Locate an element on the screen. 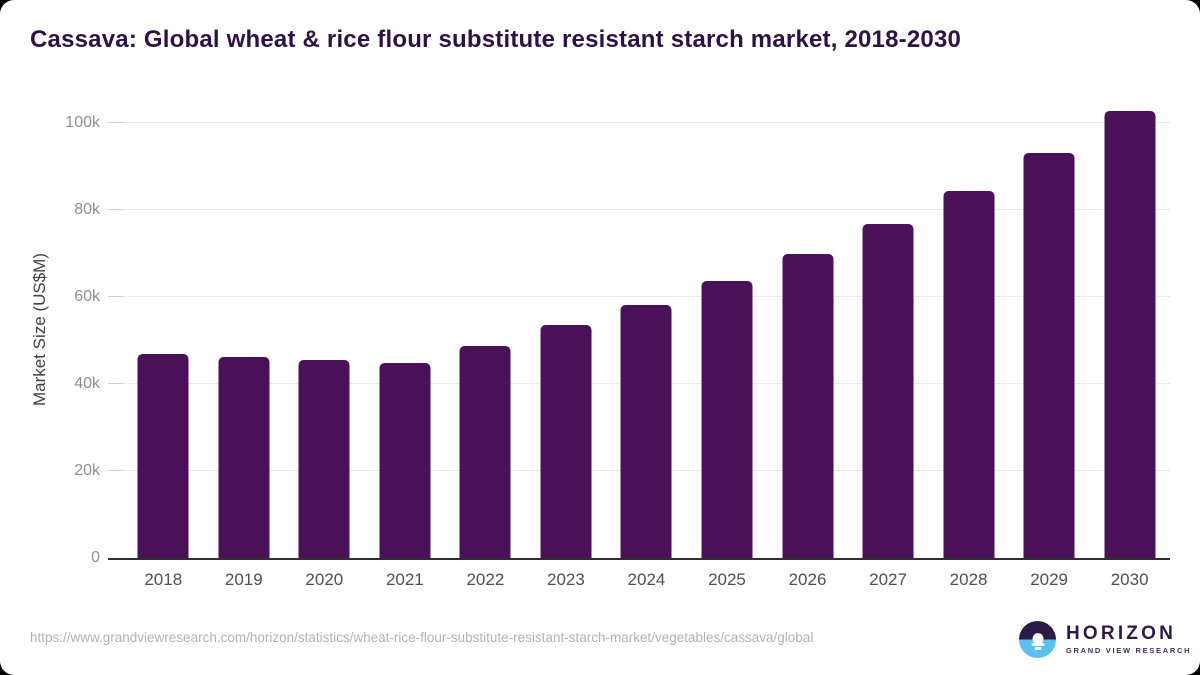 Image resolution: width=1200 pixels, height=675 pixels. y-tick-label: 20k is located at coordinates (87, 470).